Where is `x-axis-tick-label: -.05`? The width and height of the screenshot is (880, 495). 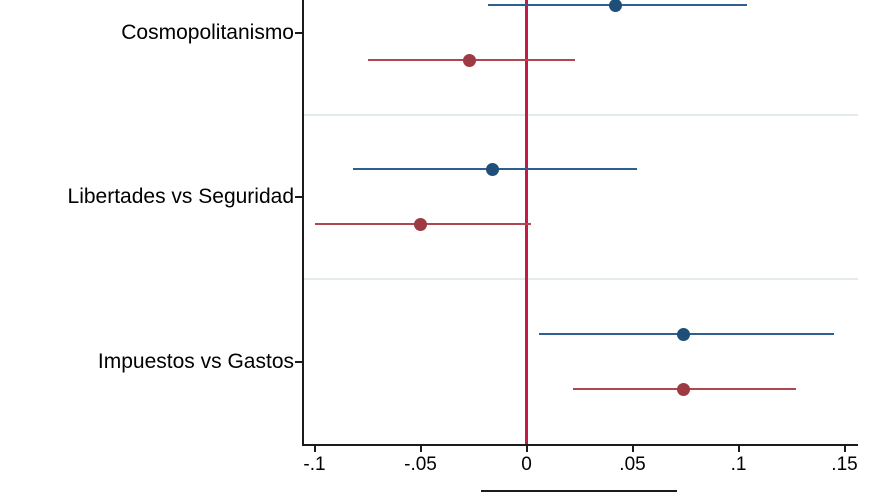
x-axis-tick-label: -.05 is located at coordinates (420, 464).